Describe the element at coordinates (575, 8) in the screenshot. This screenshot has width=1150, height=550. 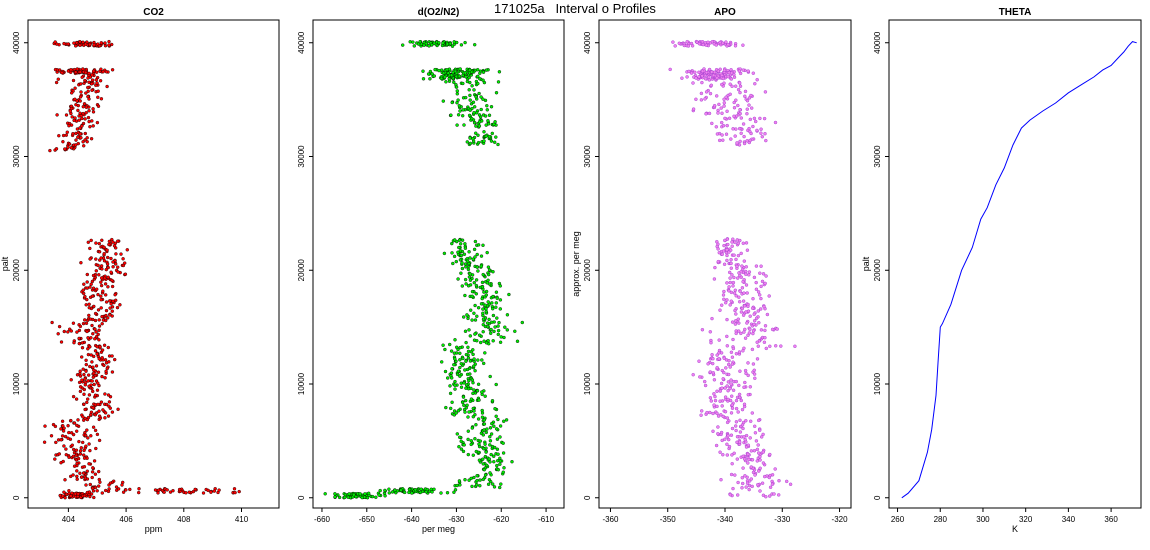
I see `page-title: 171025a Interval o Profiles` at that location.